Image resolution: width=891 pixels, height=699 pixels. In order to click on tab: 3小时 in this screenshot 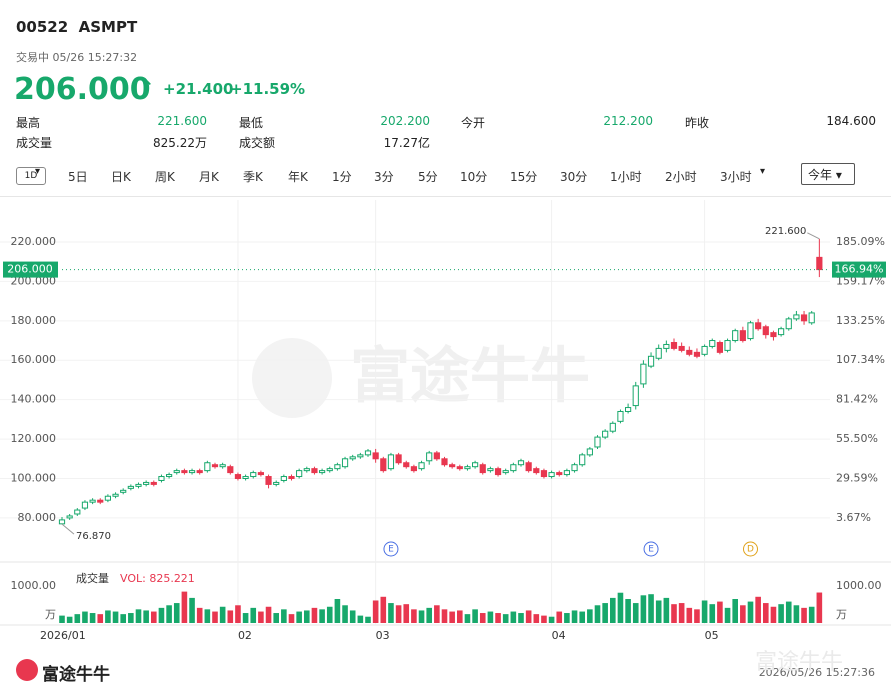, I will do `click(736, 177)`.